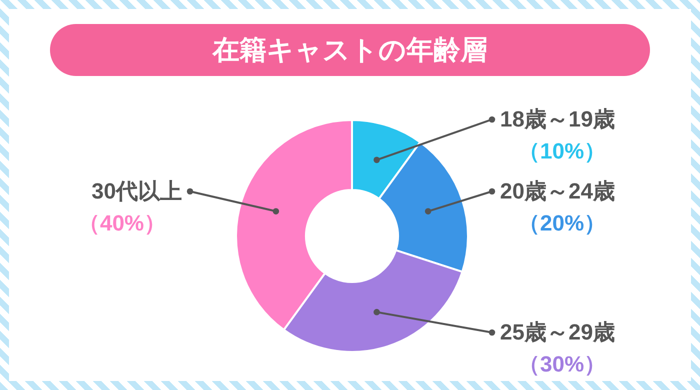 Image resolution: width=700 pixels, height=390 pixels. What do you see at coordinates (557, 332) in the screenshot?
I see `slice-label: 25歳～29歳` at bounding box center [557, 332].